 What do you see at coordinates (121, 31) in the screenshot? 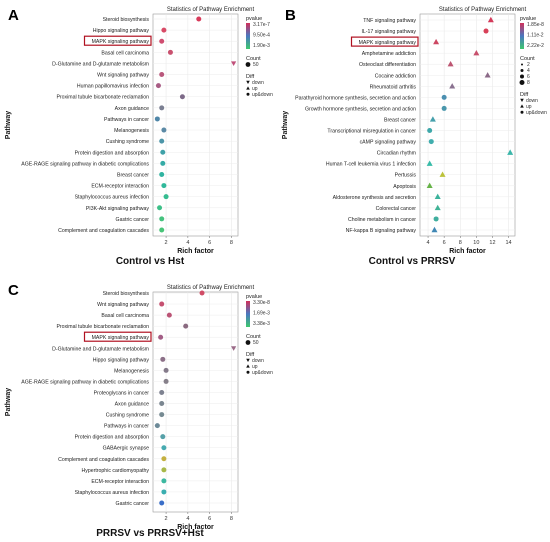
I see `pathway-label: Hippo signaling pathway` at bounding box center [121, 31].